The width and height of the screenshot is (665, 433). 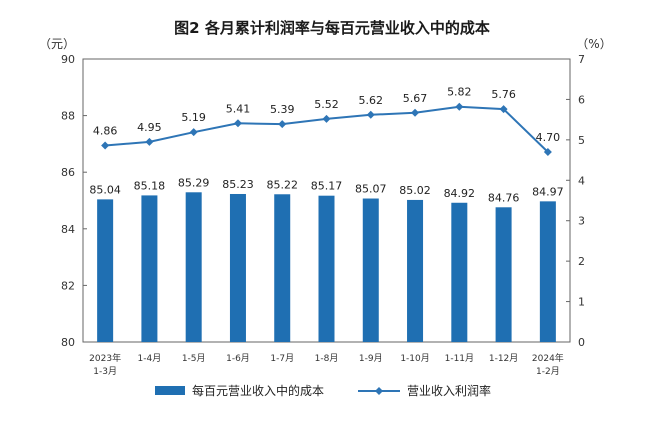 I want to click on category-label: 2023年 1-3月, so click(x=105, y=364).